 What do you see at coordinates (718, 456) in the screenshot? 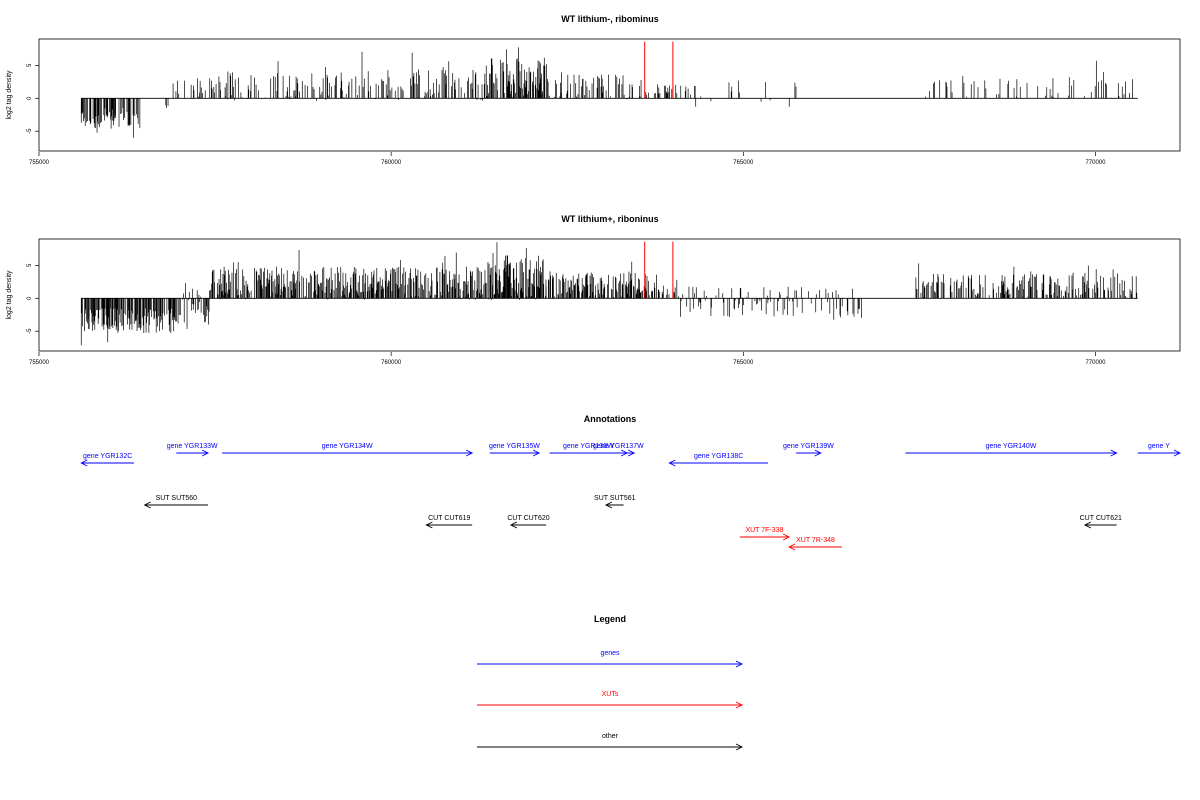
I see `annotation-label: gene YGR138C` at bounding box center [718, 456].